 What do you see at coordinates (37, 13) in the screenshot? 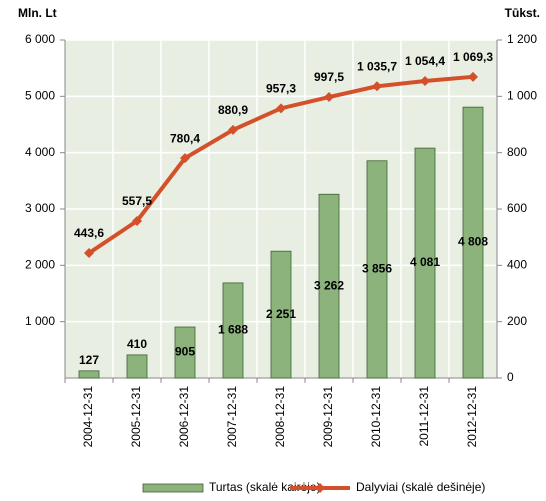
I see `y-axis-title: Mln. Lt` at bounding box center [37, 13].